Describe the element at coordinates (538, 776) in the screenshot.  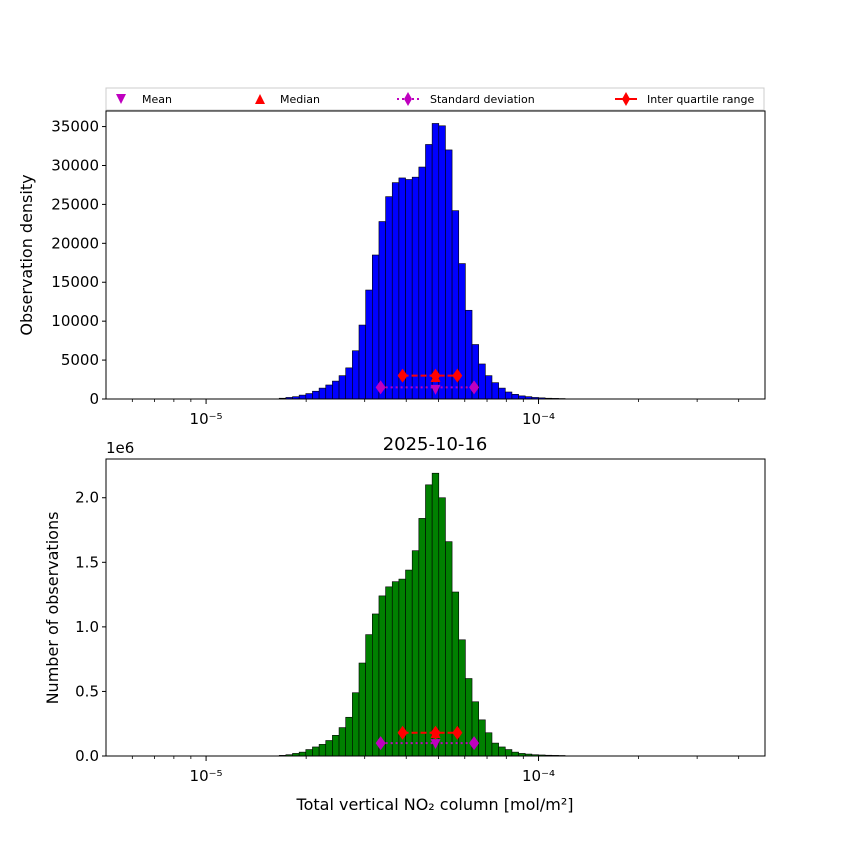
I see `bottom-x-tick-label: 10⁻⁴` at that location.